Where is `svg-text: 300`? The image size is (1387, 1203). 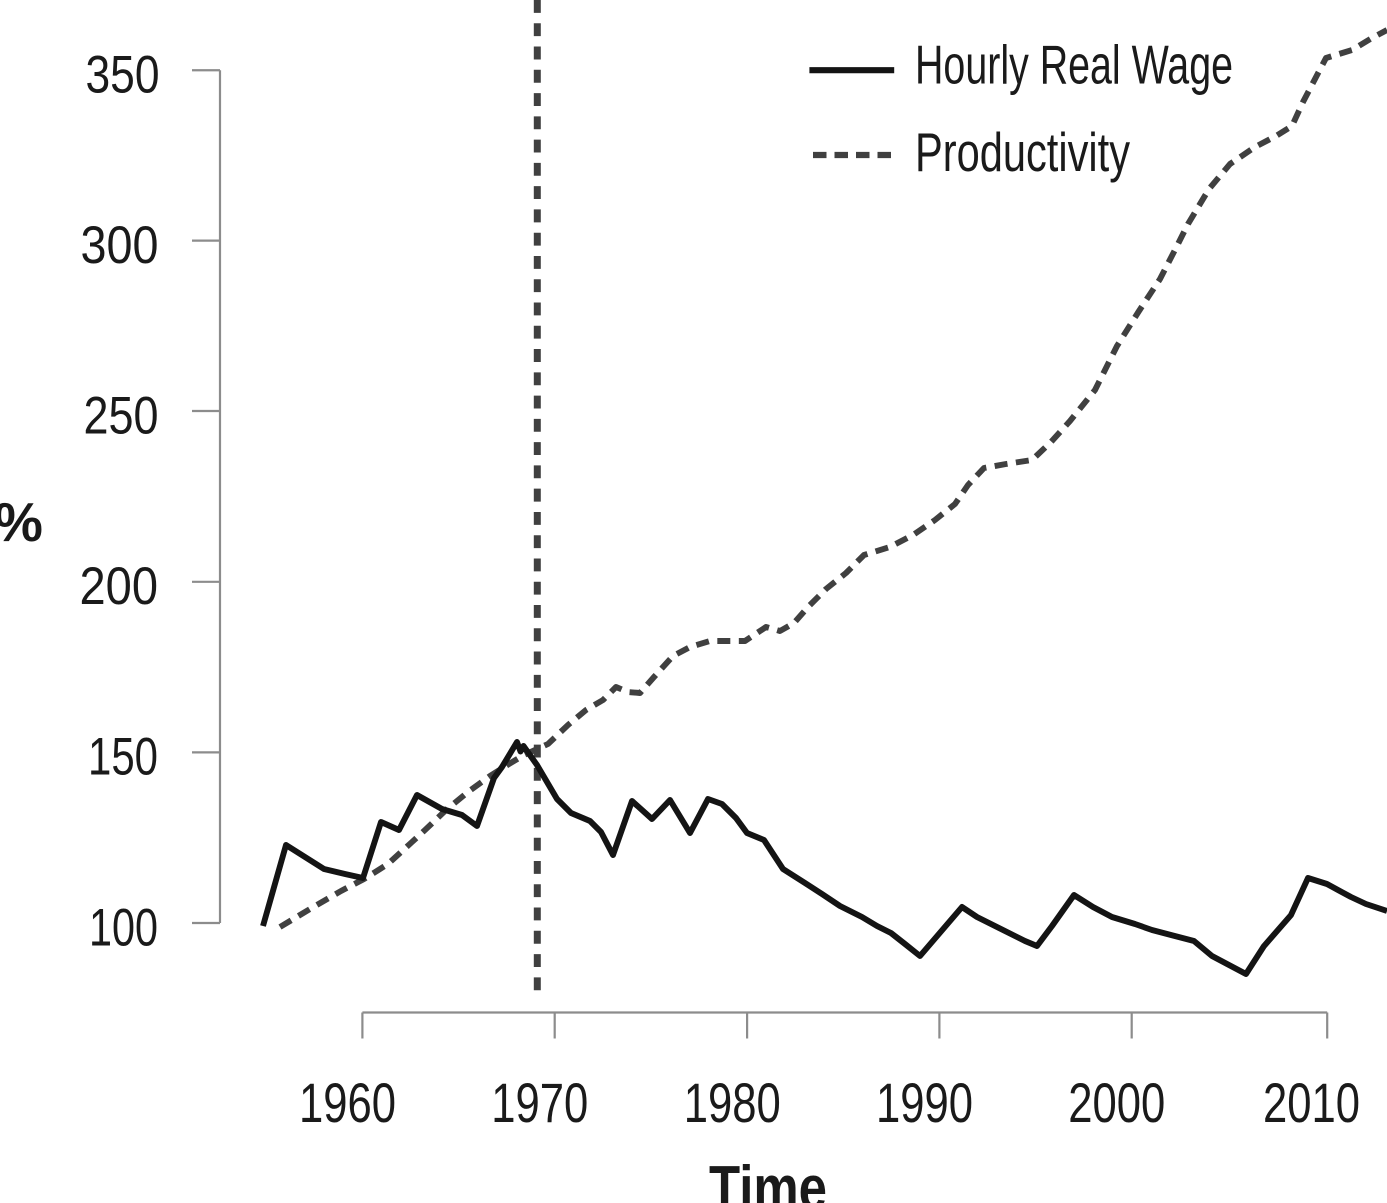
svg-text: 300 is located at coordinates (120, 245).